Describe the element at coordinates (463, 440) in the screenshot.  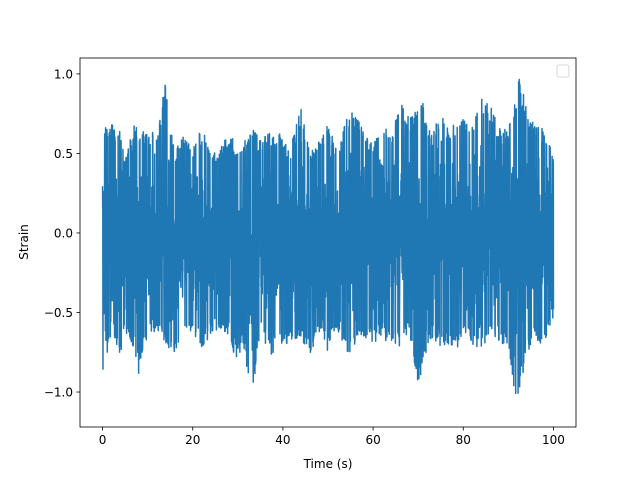
I see `x-tick-label: 80` at that location.